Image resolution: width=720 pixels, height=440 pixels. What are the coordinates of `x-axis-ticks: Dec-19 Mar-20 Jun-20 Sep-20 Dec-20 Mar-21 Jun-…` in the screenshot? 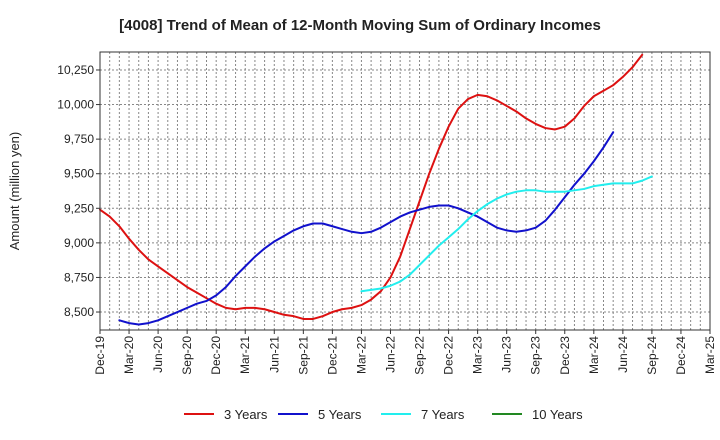 It's located at (405, 352).